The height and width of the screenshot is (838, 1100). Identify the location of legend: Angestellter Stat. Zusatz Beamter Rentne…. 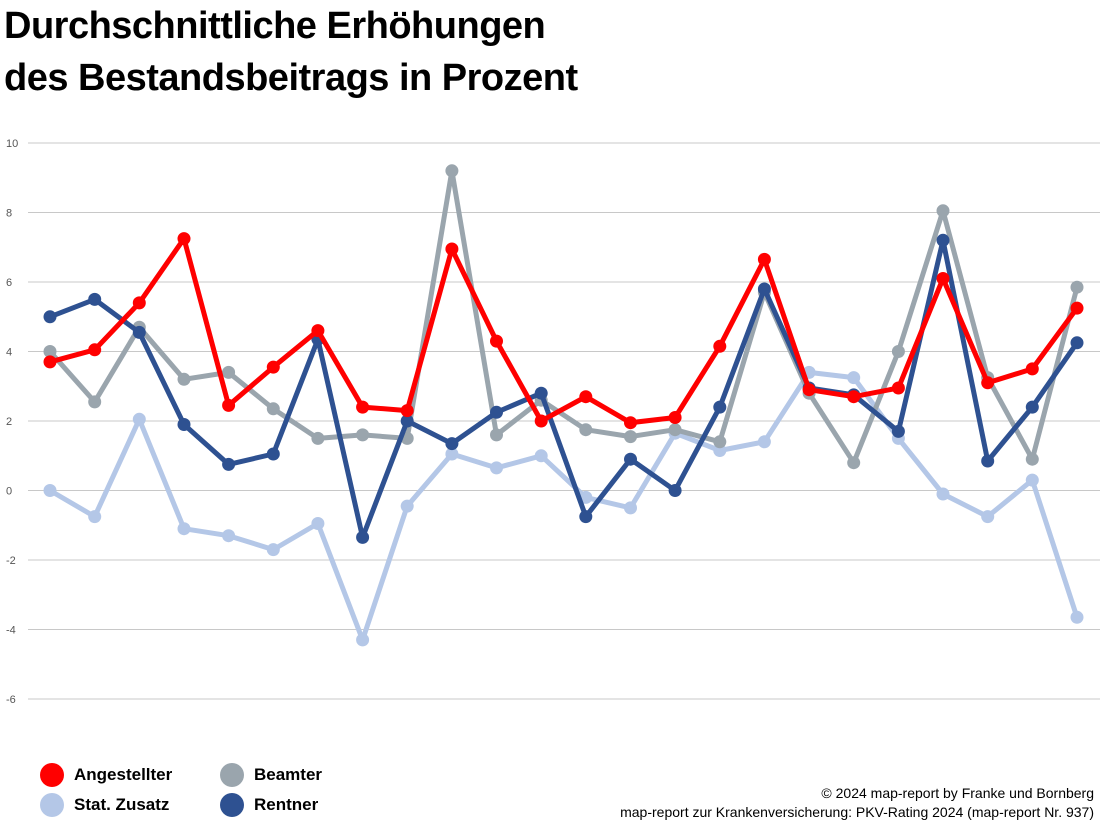
(205, 795).